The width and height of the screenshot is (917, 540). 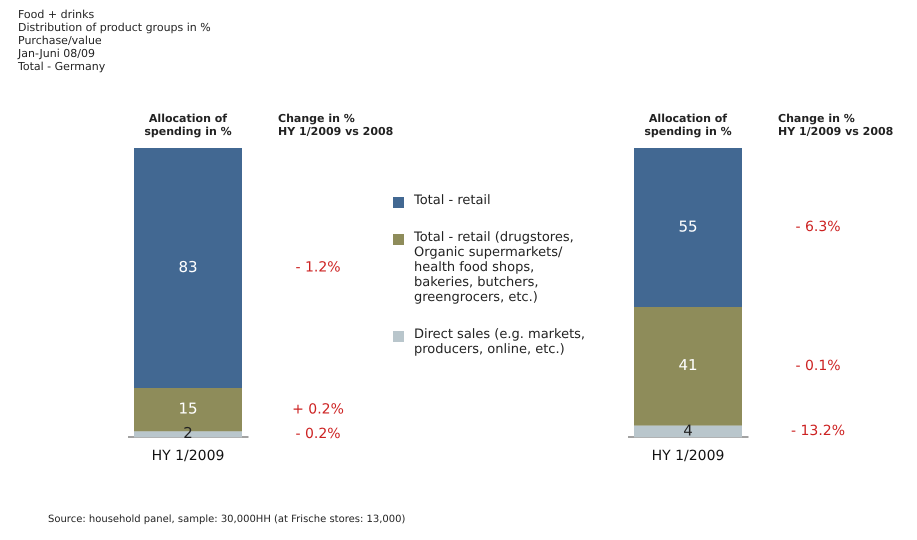 I want to click on text: + 0.2%, so click(x=318, y=409).